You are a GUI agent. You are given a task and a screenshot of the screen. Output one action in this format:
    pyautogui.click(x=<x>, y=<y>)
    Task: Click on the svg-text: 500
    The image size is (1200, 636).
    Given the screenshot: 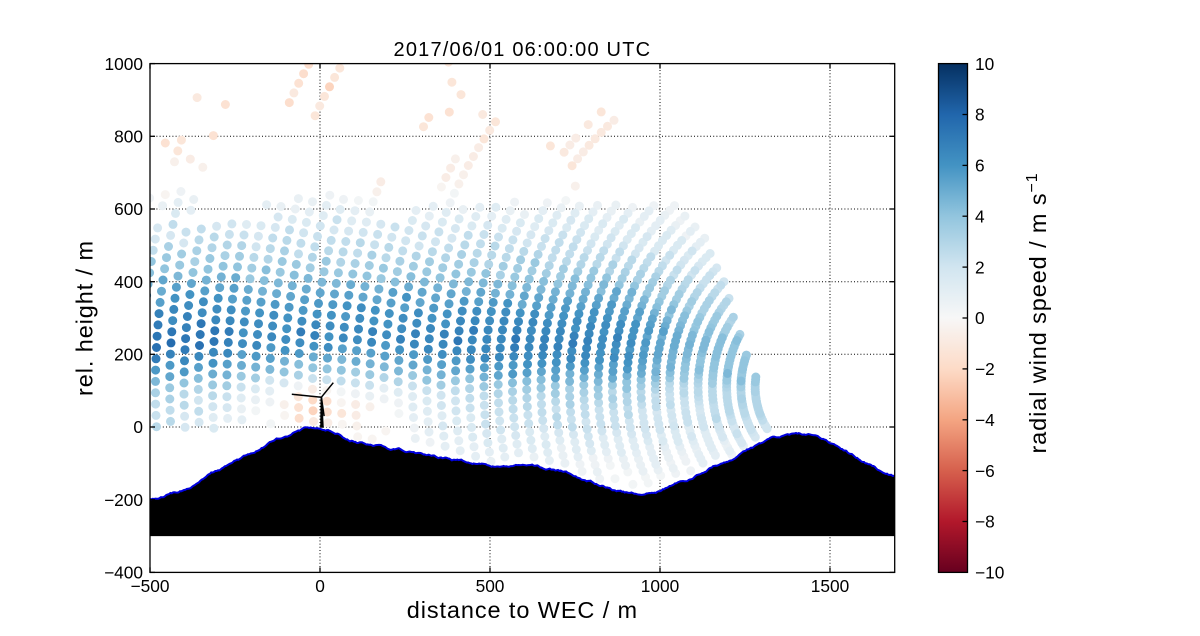 What is the action you would take?
    pyautogui.click(x=490, y=586)
    